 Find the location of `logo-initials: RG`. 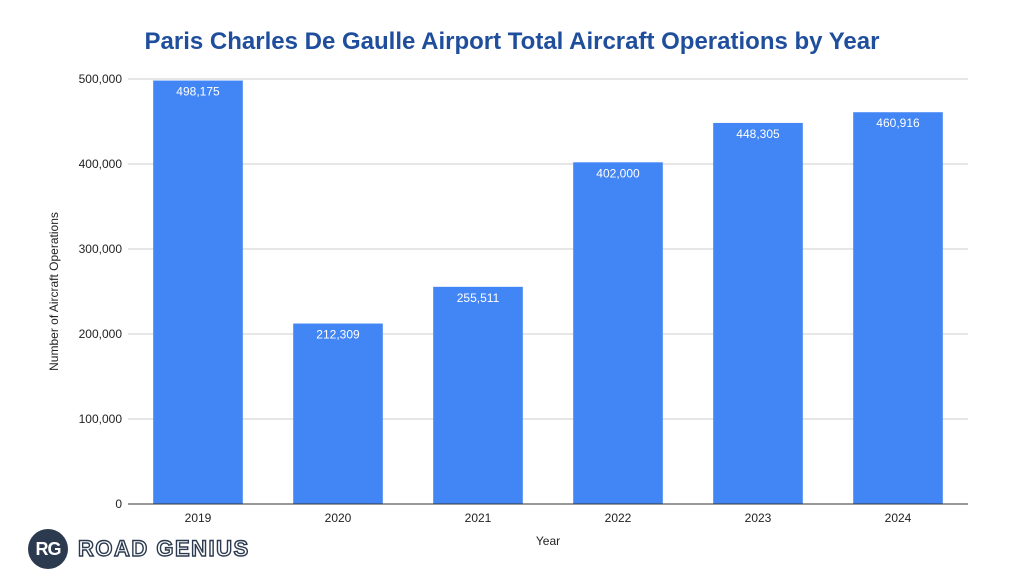

logo-initials: RG is located at coordinates (48, 548).